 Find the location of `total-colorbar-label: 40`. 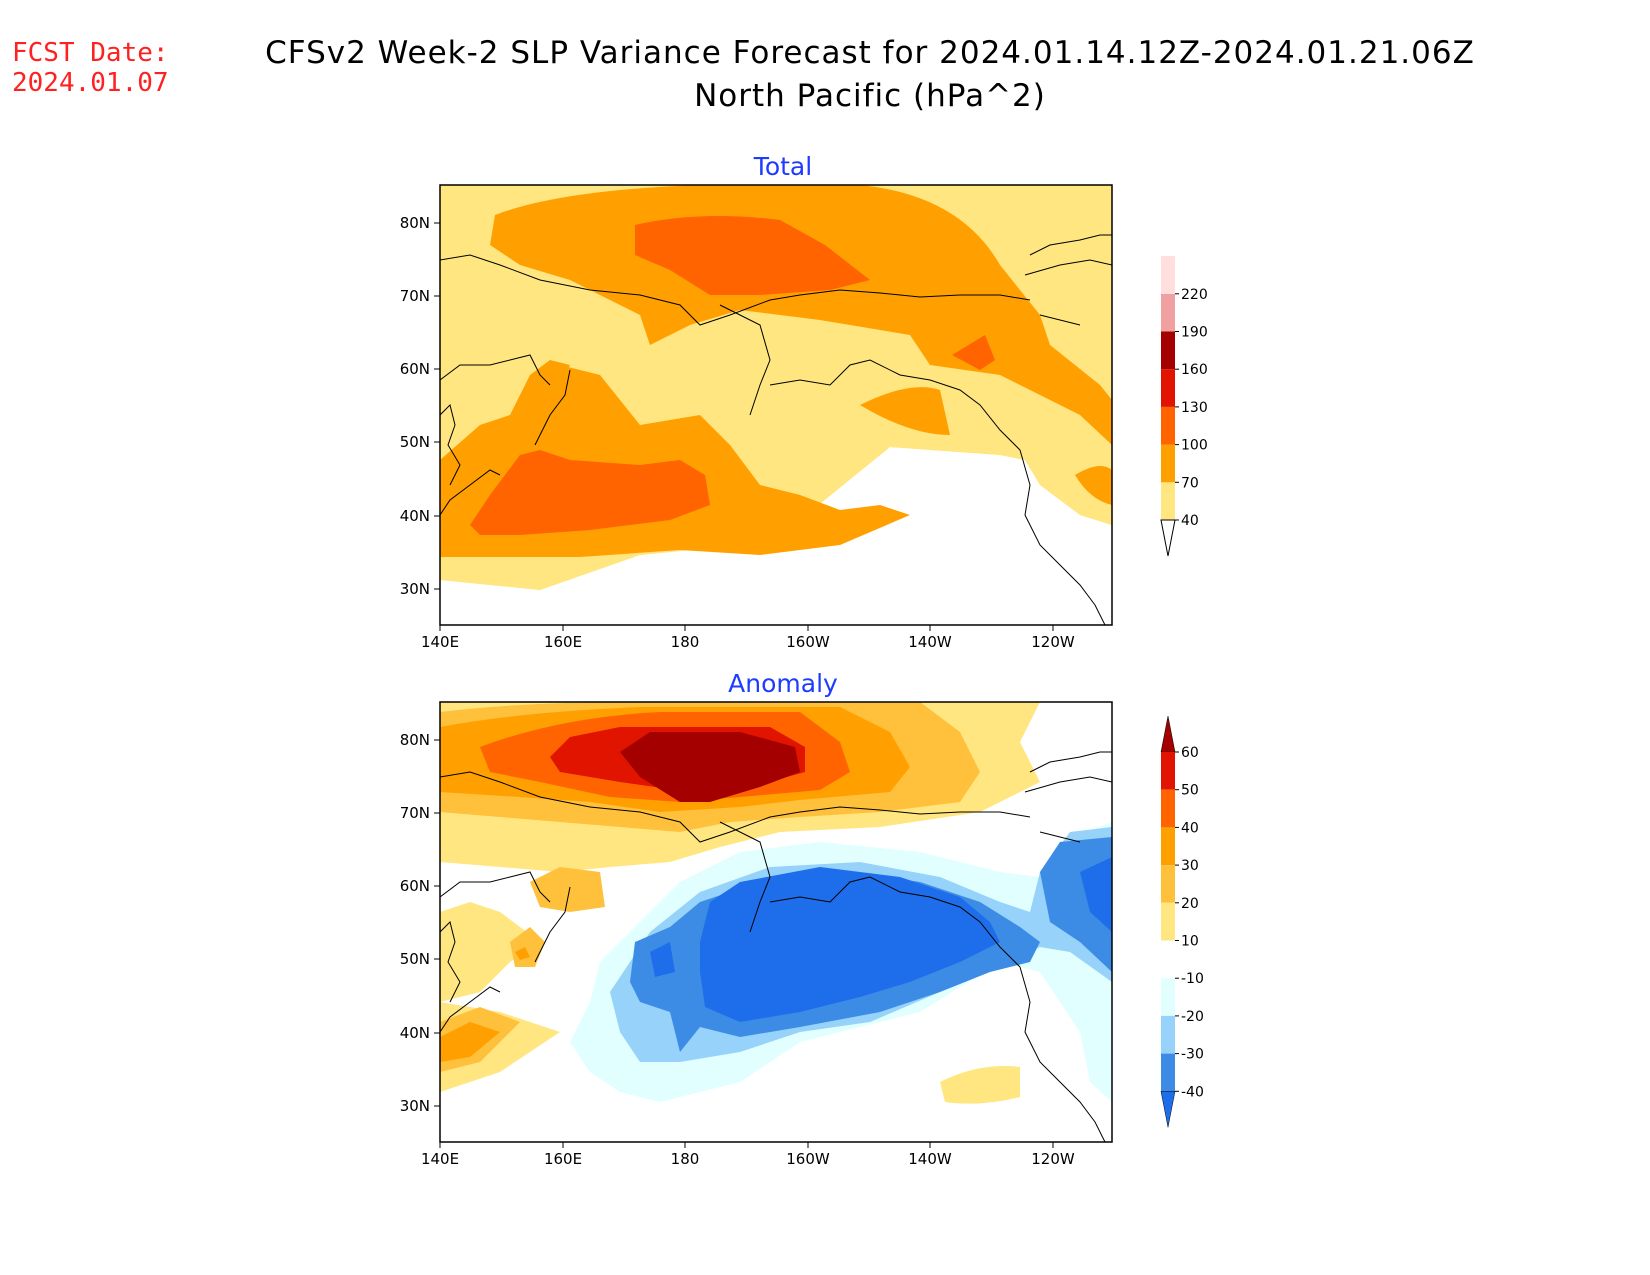

total-colorbar-label: 40 is located at coordinates (1190, 521).